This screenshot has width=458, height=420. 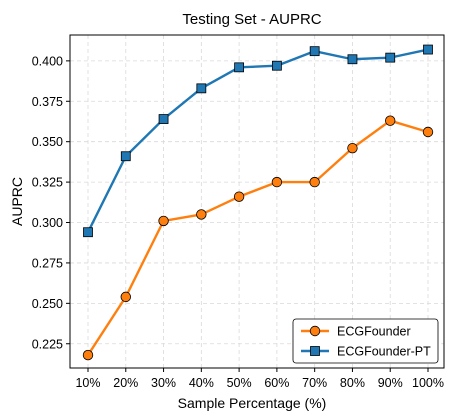 I want to click on x-tick-label: 90%, so click(x=390, y=383).